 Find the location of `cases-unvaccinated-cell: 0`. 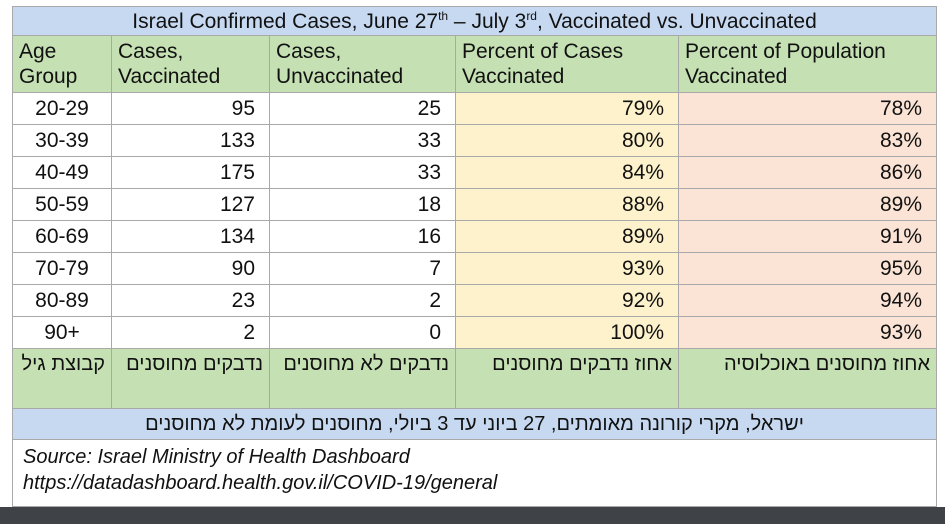

cases-unvaccinated-cell: 0 is located at coordinates (362, 332).